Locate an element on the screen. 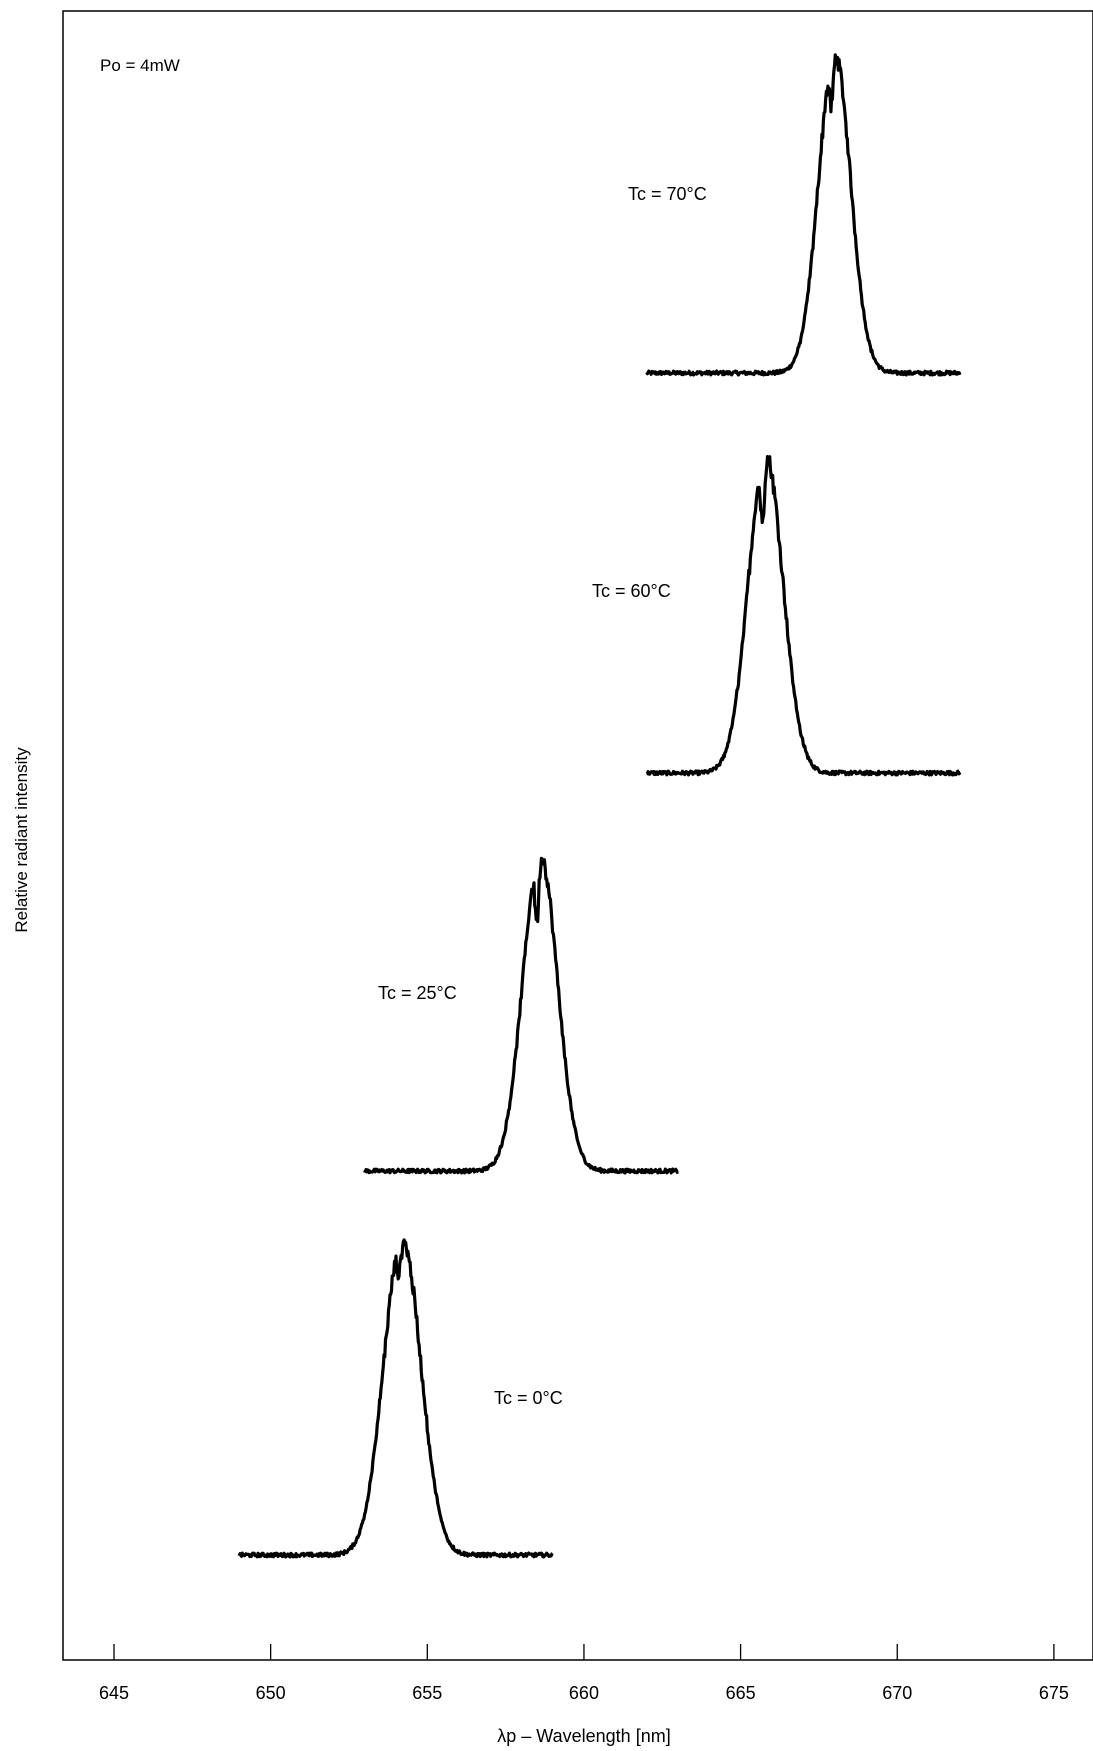 This screenshot has width=1093, height=1751. x-tick-label-665: 665 is located at coordinates (741, 1693).